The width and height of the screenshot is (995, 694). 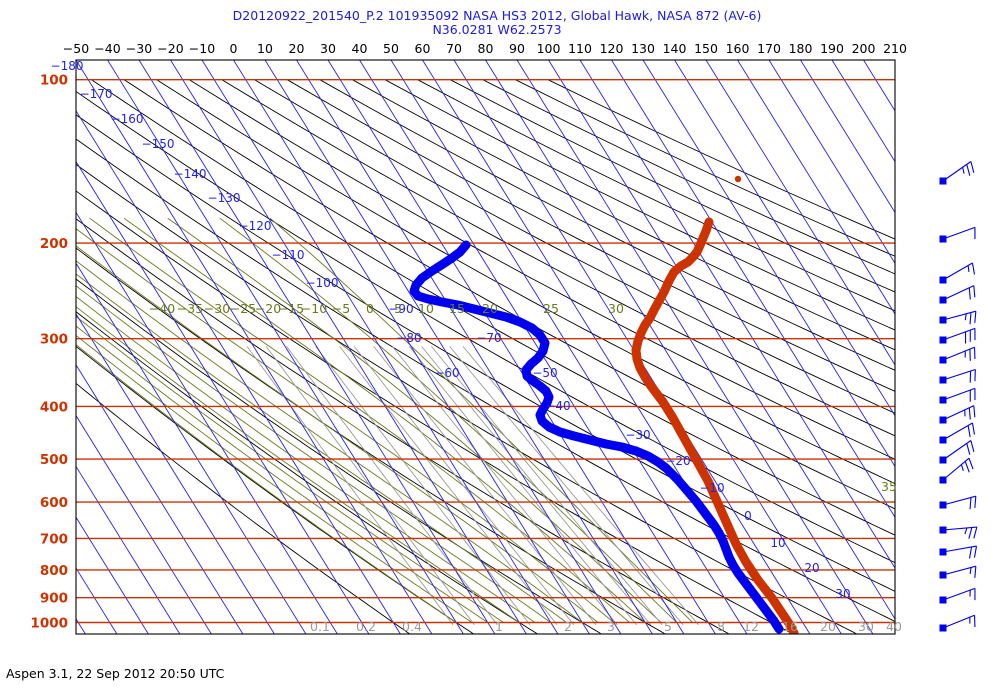 I want to click on moist-adiabat-label-35: 35, so click(x=889, y=486).